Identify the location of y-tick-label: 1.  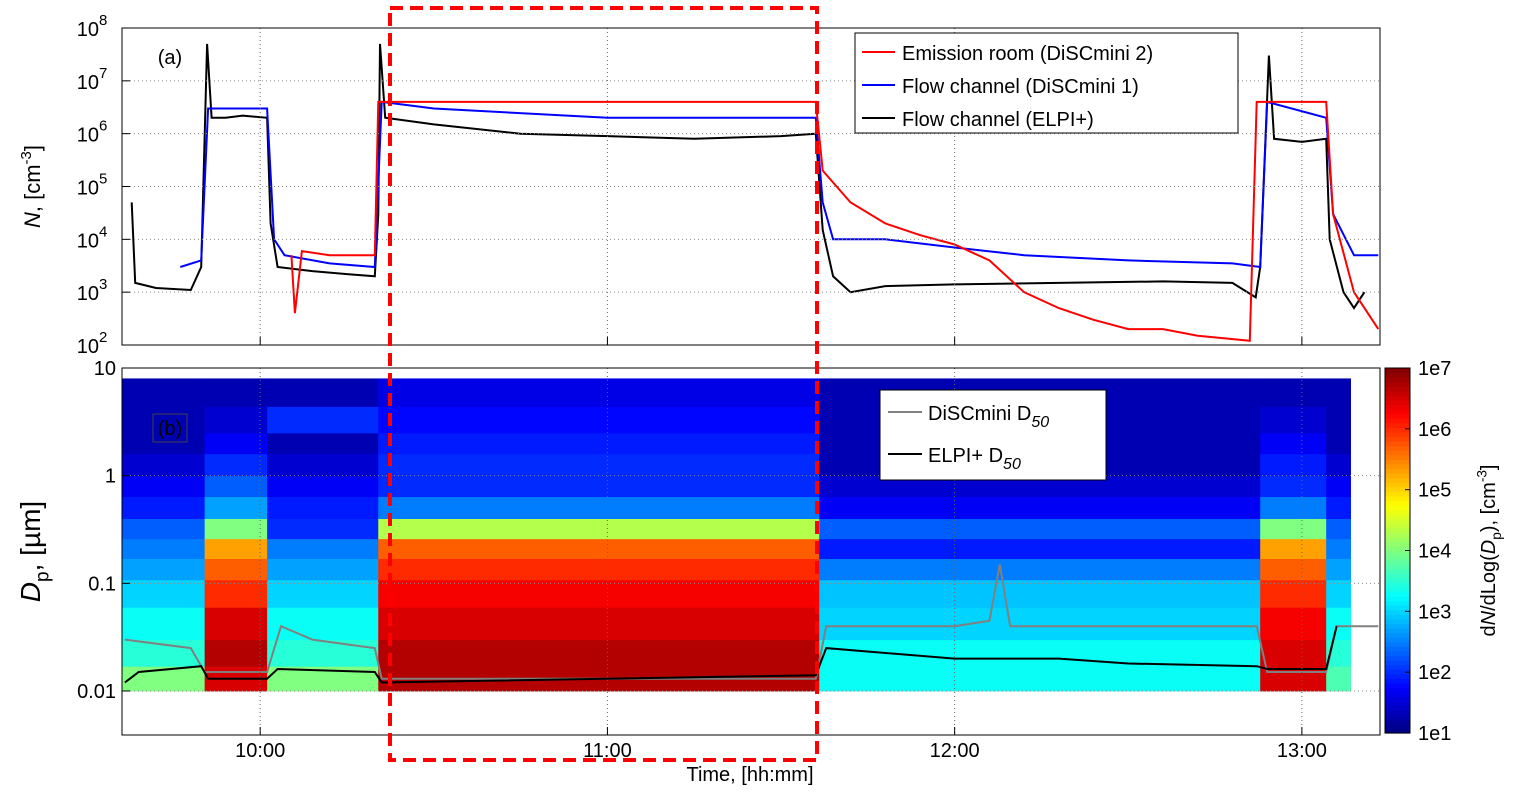
(110, 477).